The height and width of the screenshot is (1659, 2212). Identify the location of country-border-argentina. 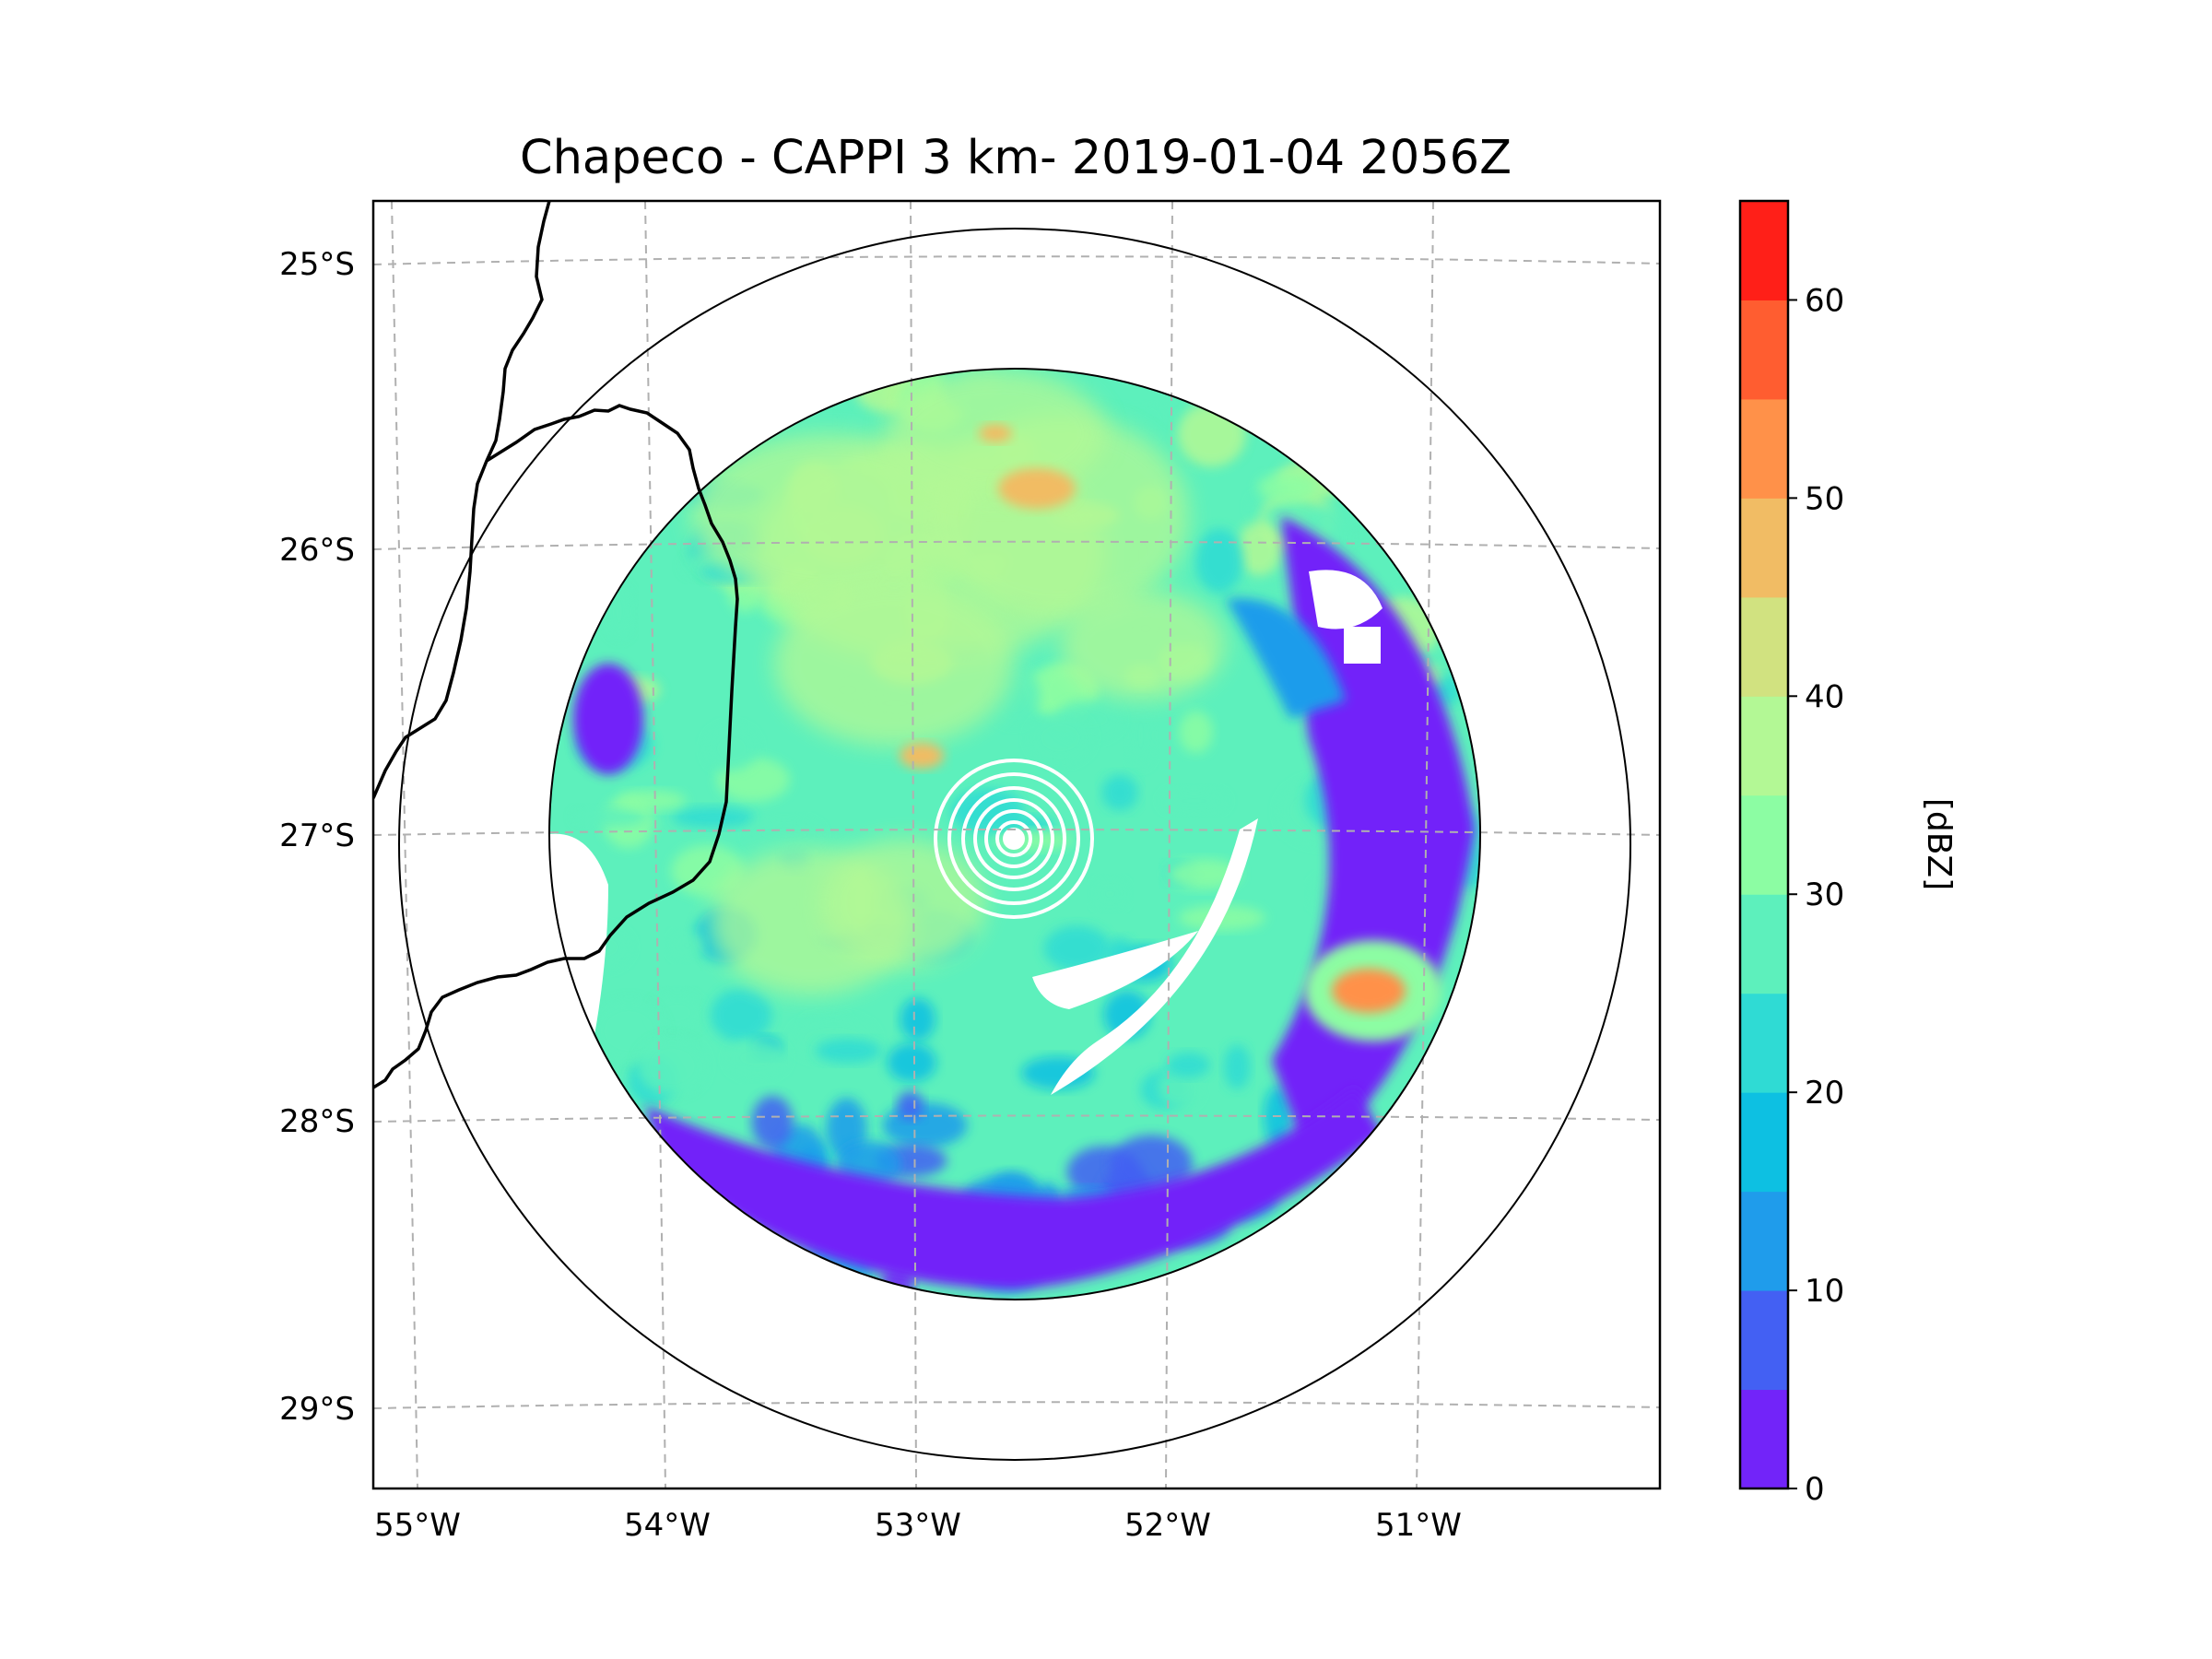
(462, 500).